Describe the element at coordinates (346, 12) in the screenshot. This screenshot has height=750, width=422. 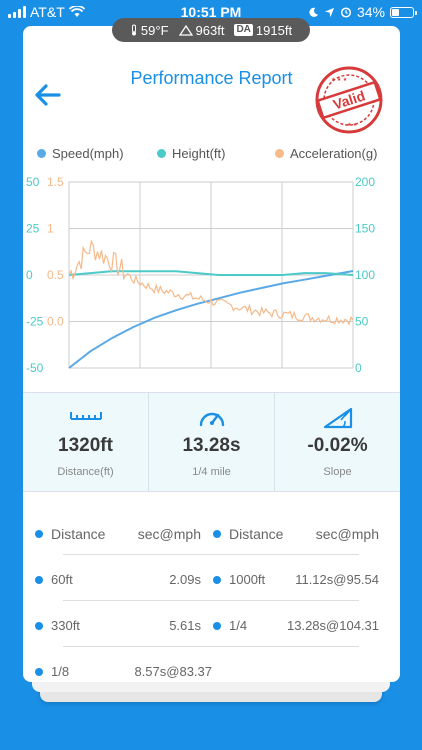
I see `alarm-icon` at that location.